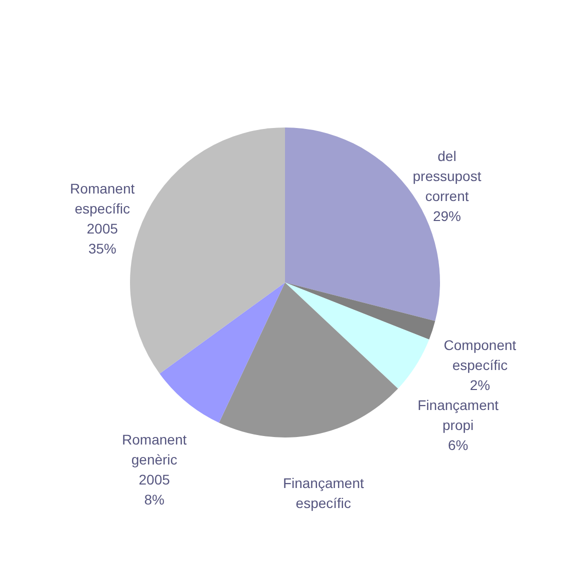 The width and height of the screenshot is (570, 565). Describe the element at coordinates (102, 248) in the screenshot. I see `data-label: 35%` at that location.